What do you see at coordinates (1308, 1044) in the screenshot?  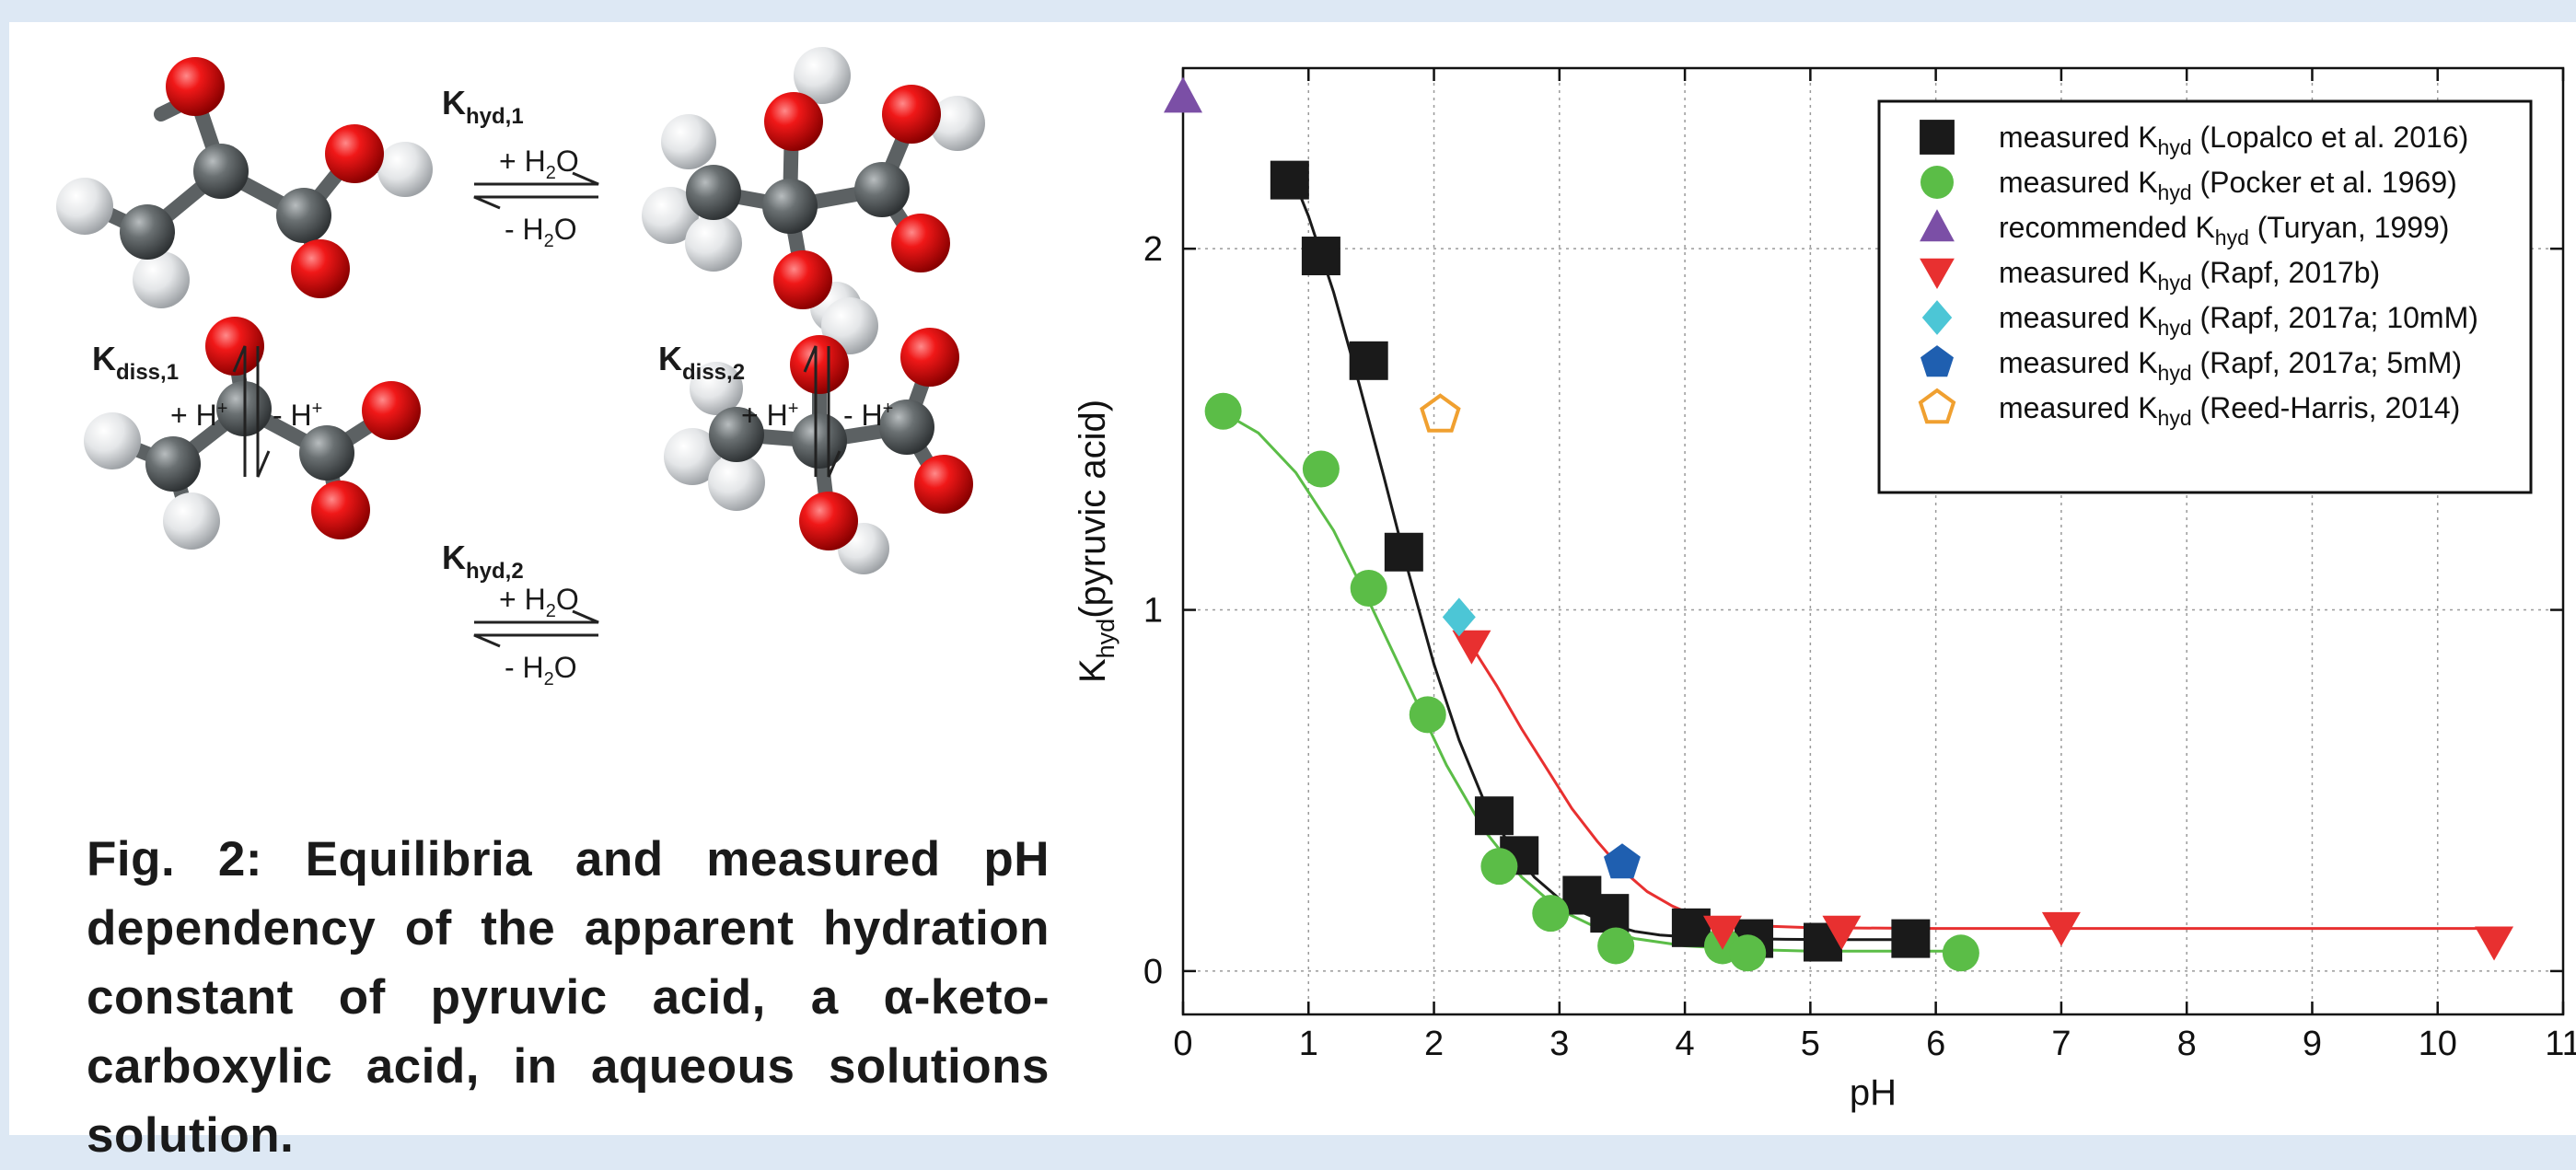 I see `x-tick-label: 1` at bounding box center [1308, 1044].